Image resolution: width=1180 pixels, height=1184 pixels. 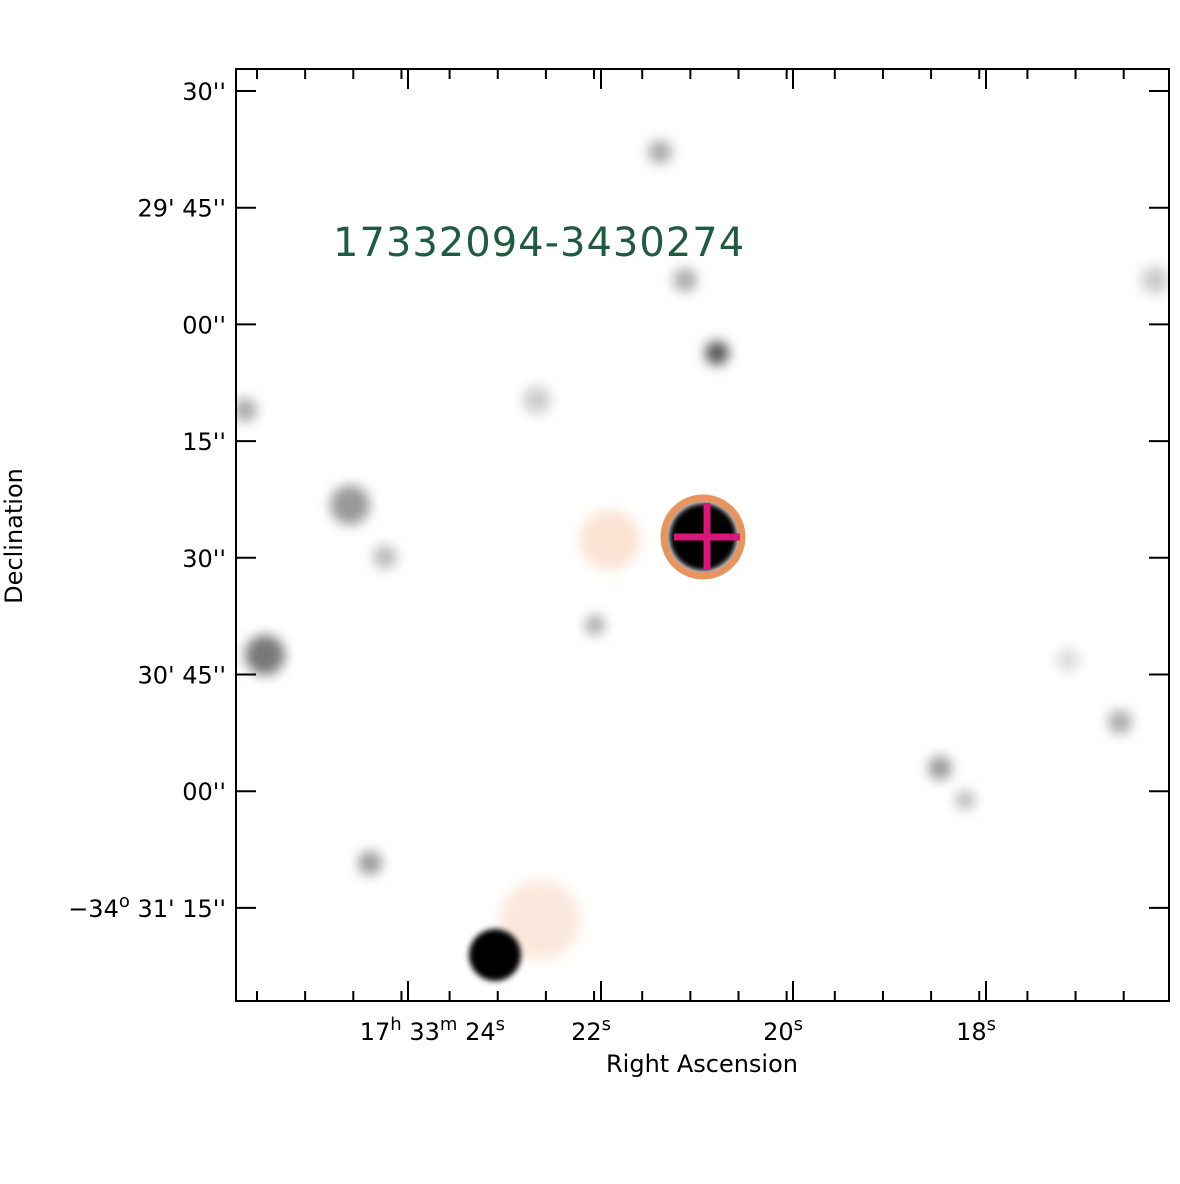 I want to click on tick-label-part: 24, so click(x=476, y=1032).